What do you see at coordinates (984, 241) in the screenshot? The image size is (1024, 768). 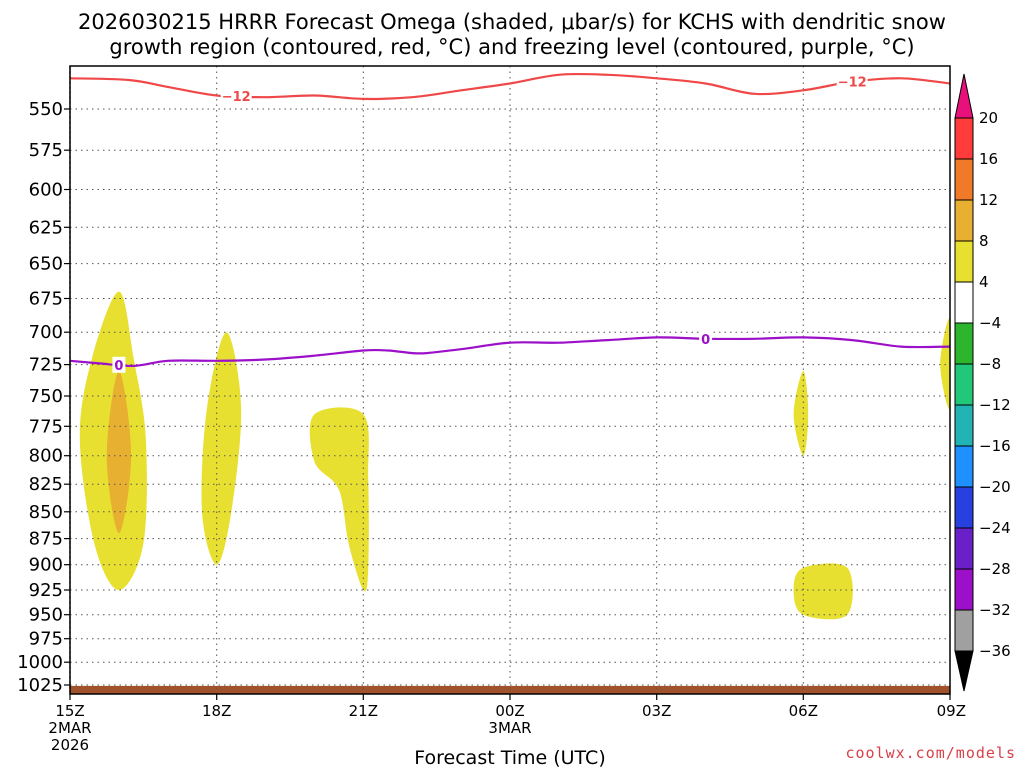 I see `colorbar-label: 8` at bounding box center [984, 241].